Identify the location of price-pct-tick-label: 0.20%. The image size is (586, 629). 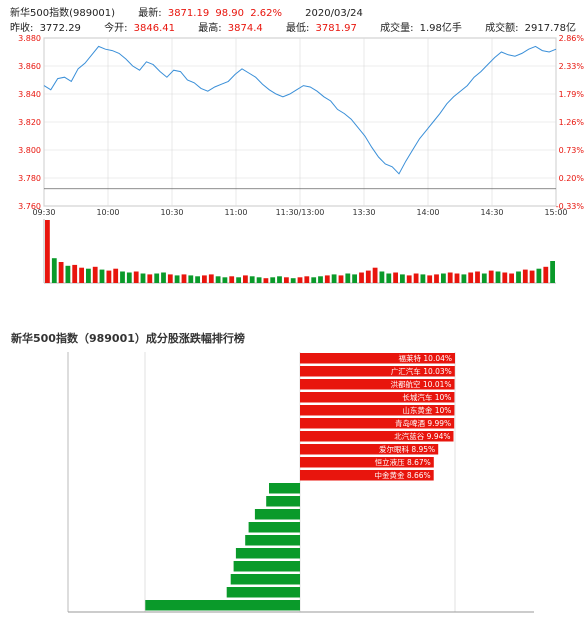
(572, 178).